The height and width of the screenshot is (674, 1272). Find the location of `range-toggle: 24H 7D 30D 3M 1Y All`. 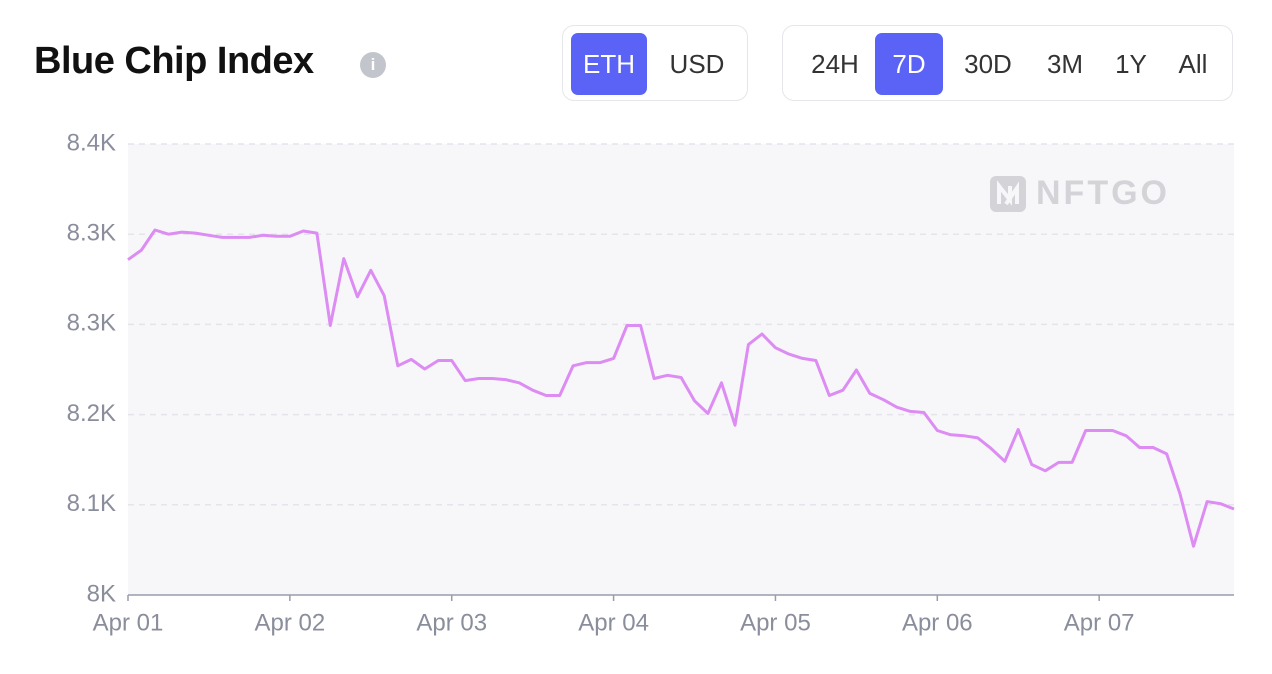

range-toggle: 24H 7D 30D 3M 1Y All is located at coordinates (1007, 63).